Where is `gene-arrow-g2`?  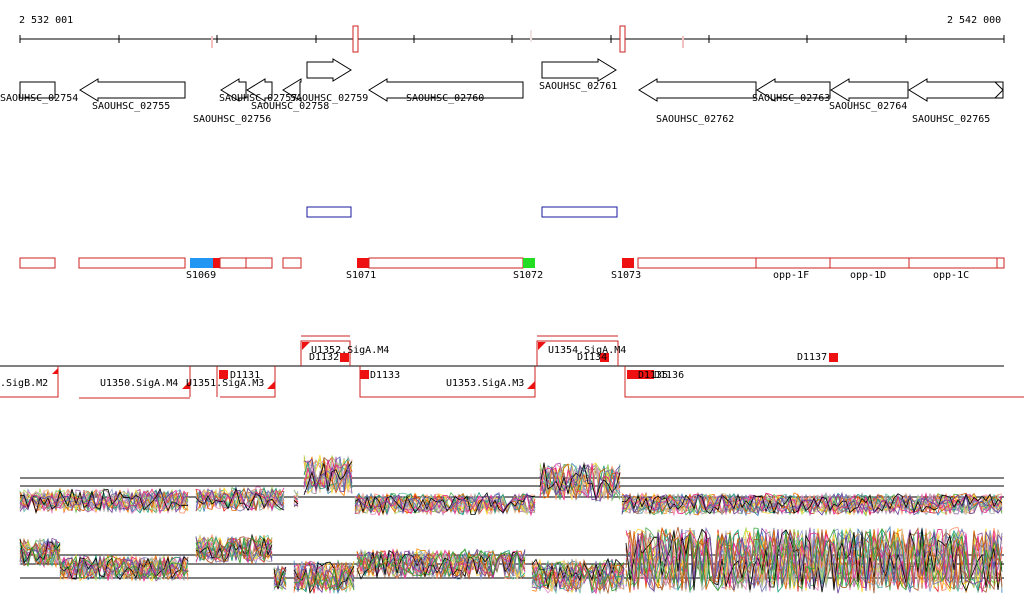
gene-arrow-g2 is located at coordinates (132, 90).